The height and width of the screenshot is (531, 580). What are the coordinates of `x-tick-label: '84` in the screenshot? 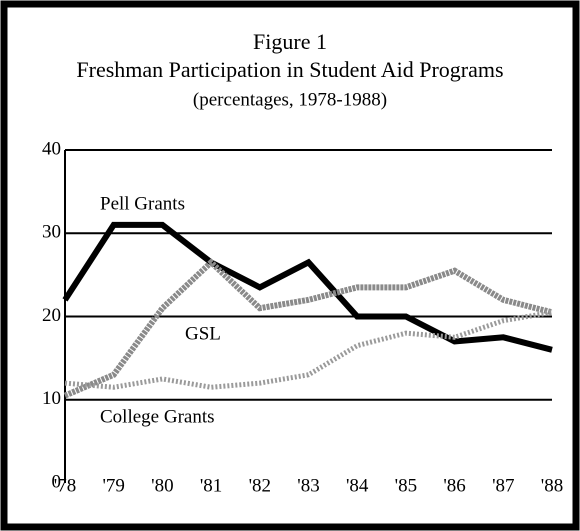 It's located at (357, 485).